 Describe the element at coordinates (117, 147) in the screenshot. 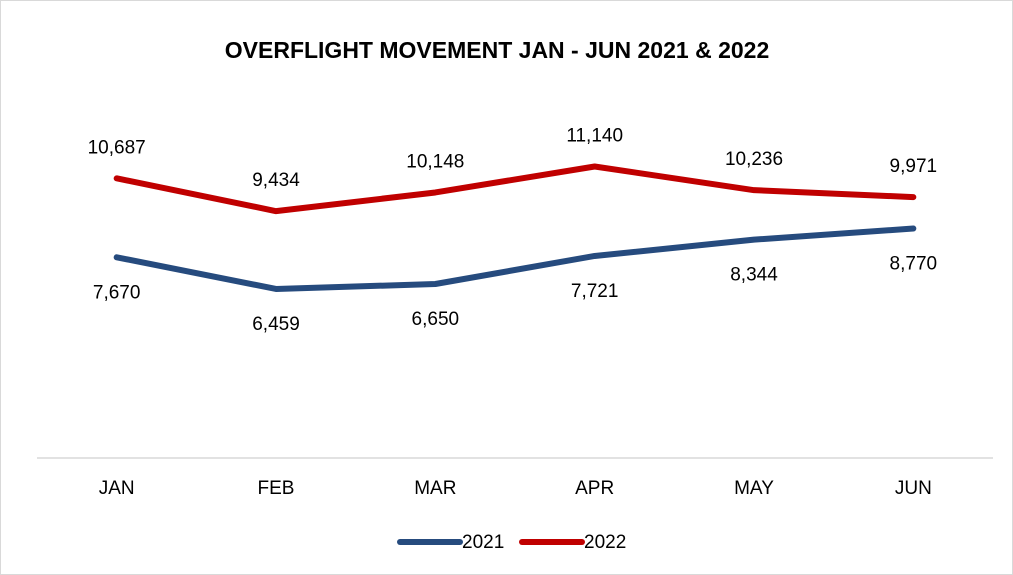

I see `data-label: 10,687` at that location.